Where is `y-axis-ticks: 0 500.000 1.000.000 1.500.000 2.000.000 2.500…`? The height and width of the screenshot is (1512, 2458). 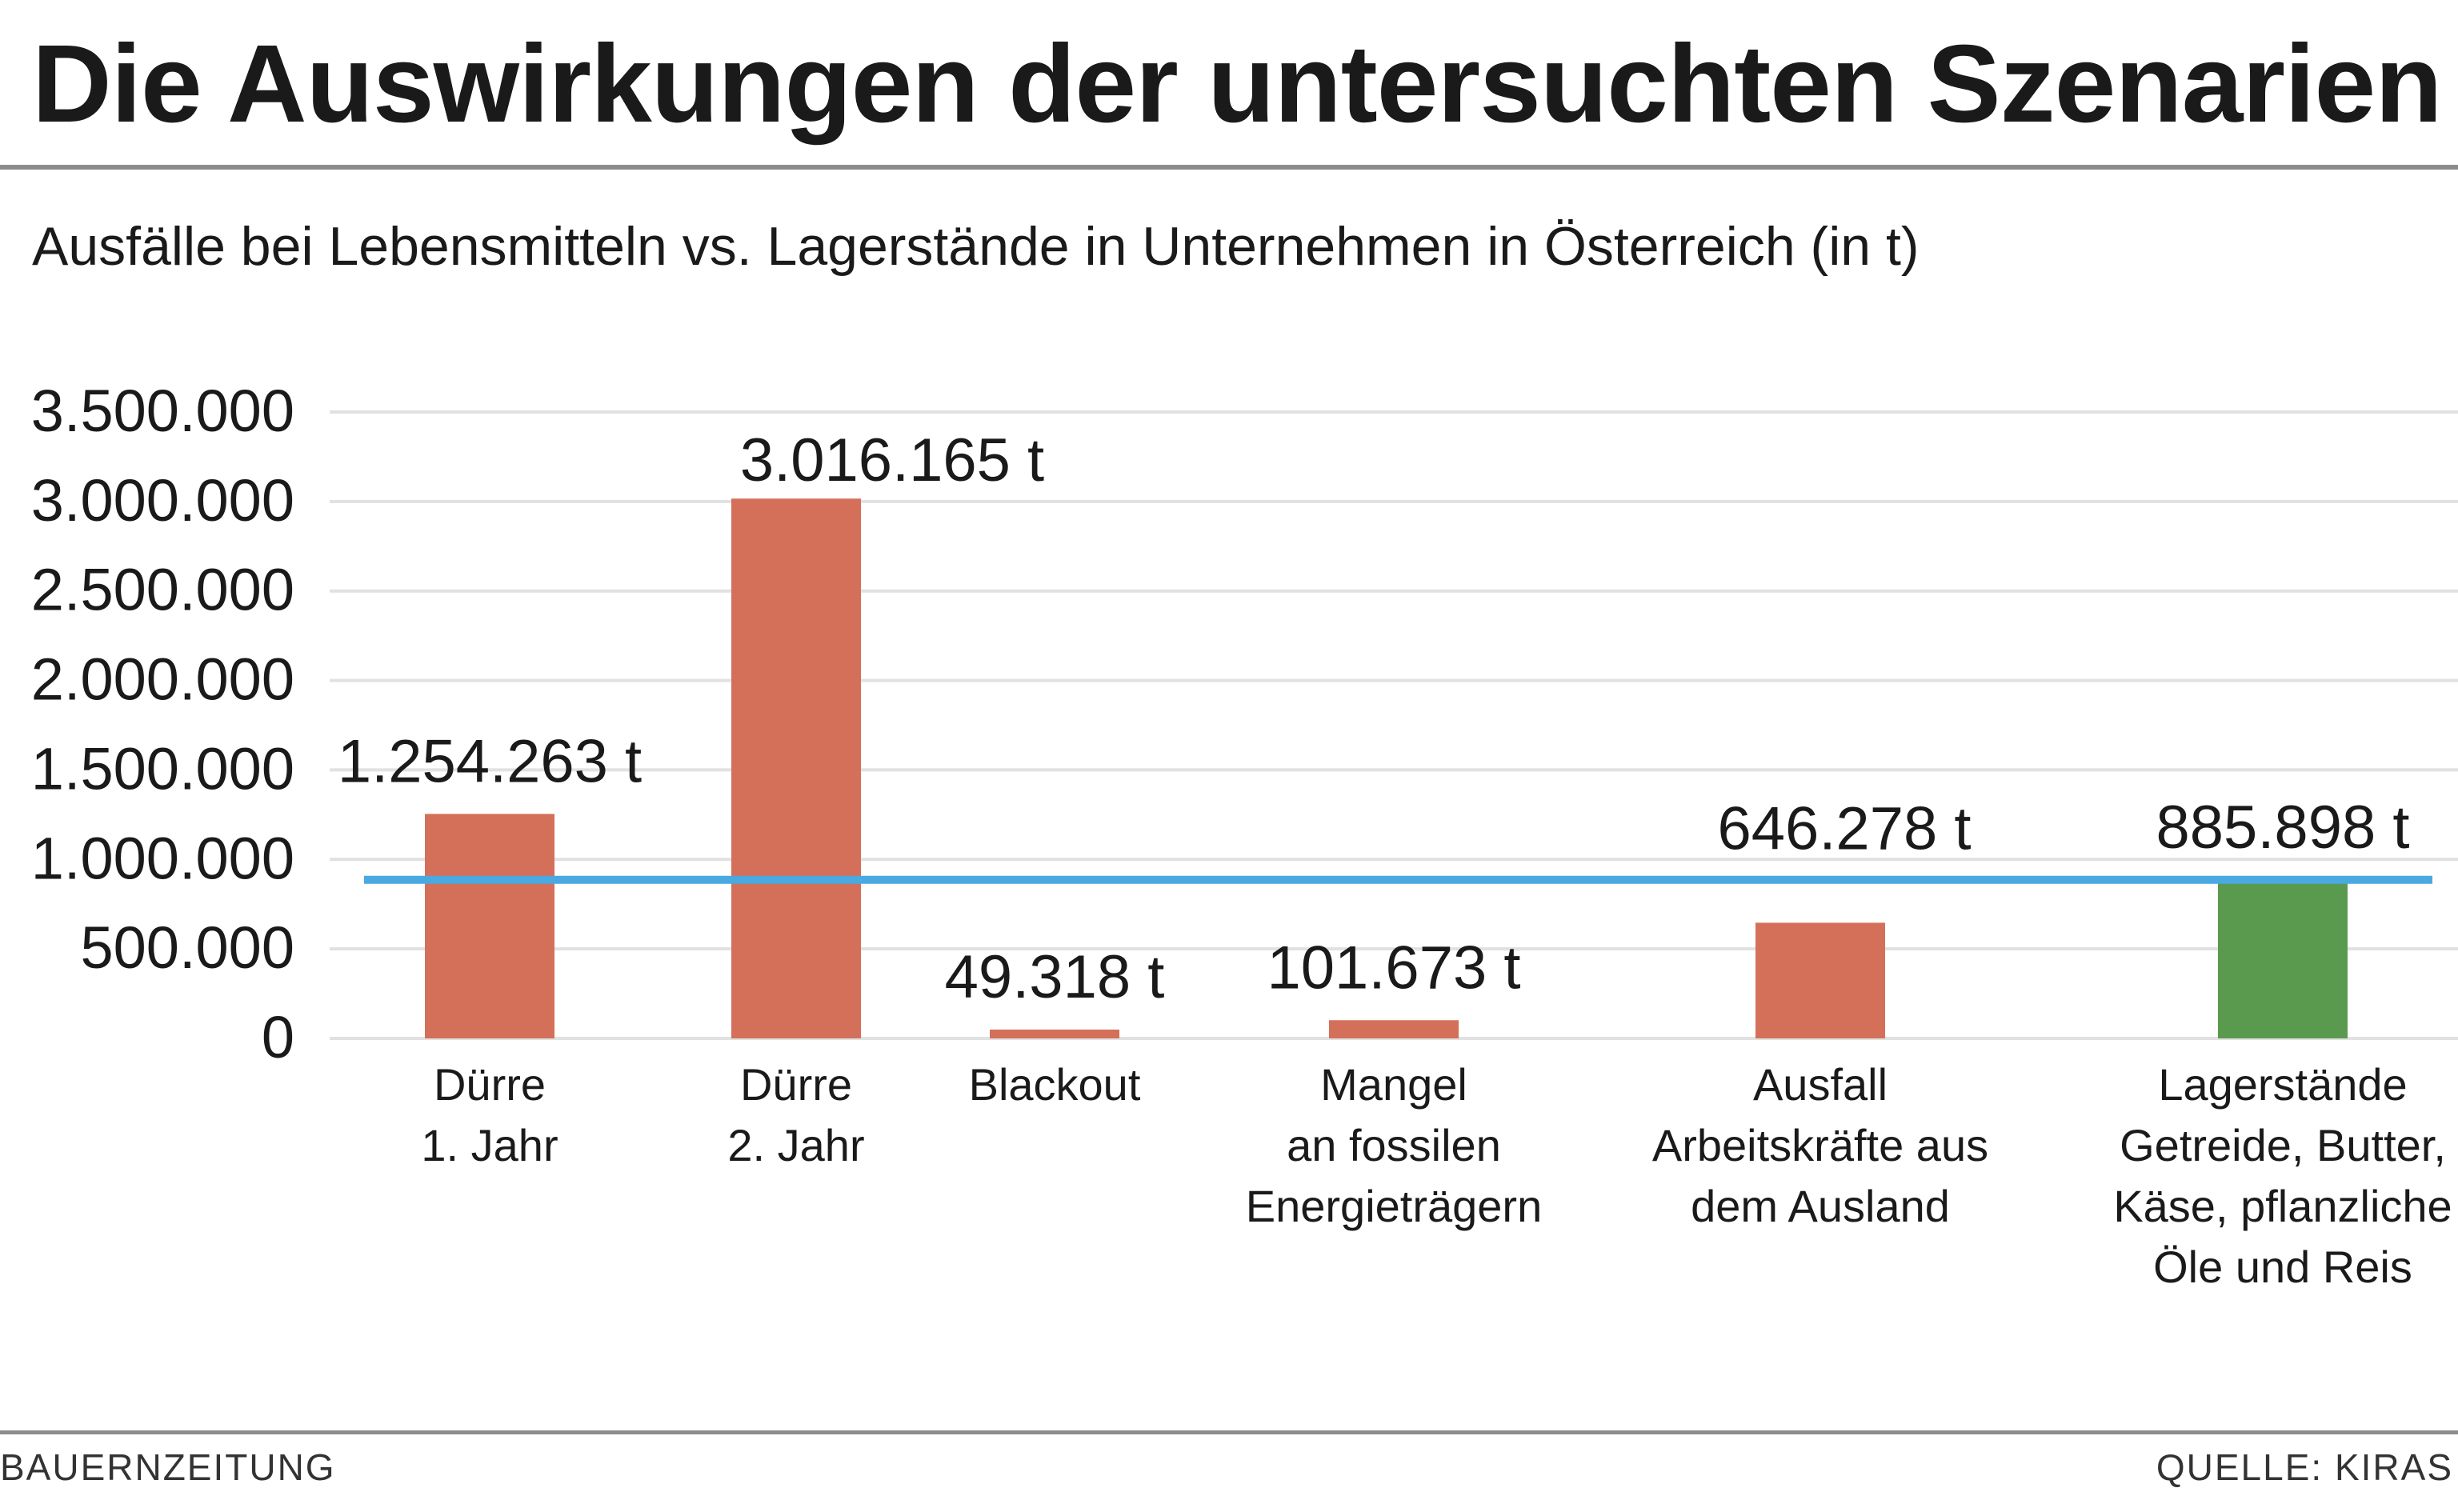
y-axis-ticks: 0 500.000 1.000.000 1.500.000 2.000.000 2.500… is located at coordinates (162, 724).